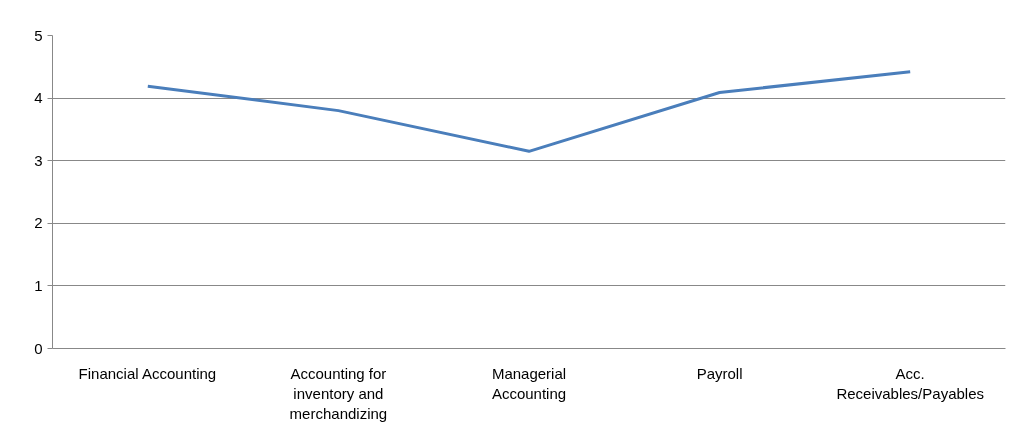 The height and width of the screenshot is (447, 1016). What do you see at coordinates (910, 383) in the screenshot?
I see `x-tick-label: Acc. Receivables/Payables` at bounding box center [910, 383].